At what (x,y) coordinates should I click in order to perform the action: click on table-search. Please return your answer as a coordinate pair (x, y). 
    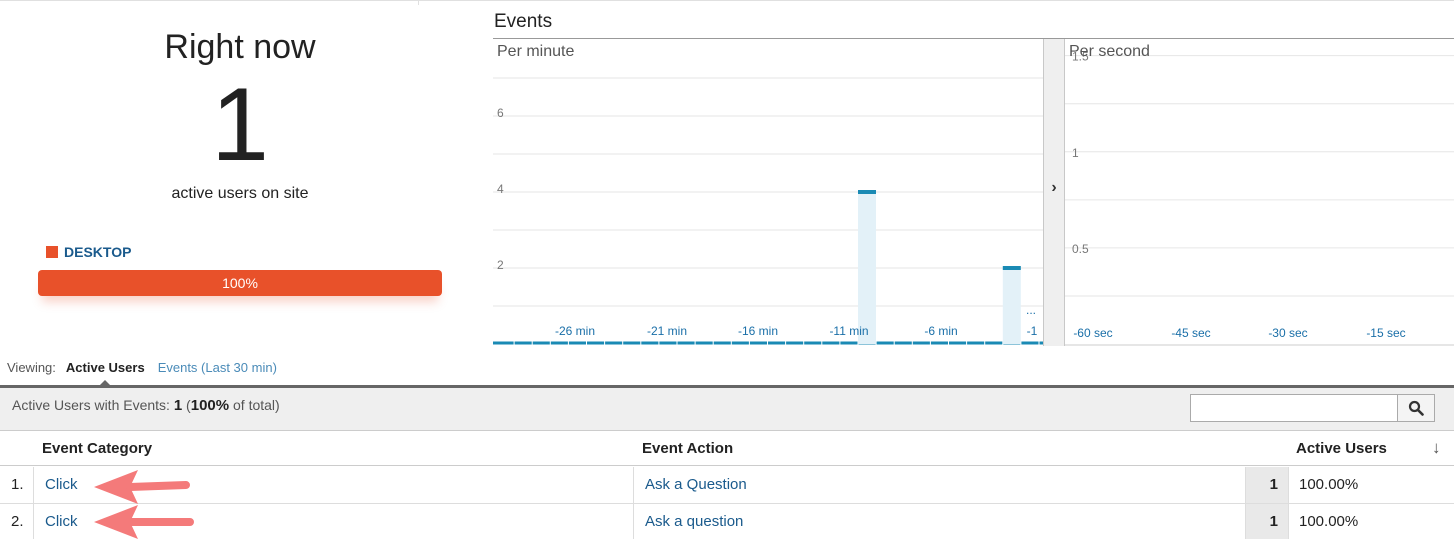
    Looking at the image, I should click on (1312, 408).